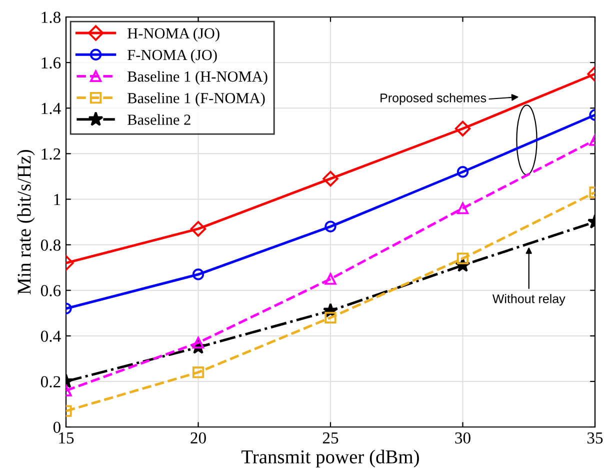  I want to click on x-tick-label: 25, so click(330, 438).